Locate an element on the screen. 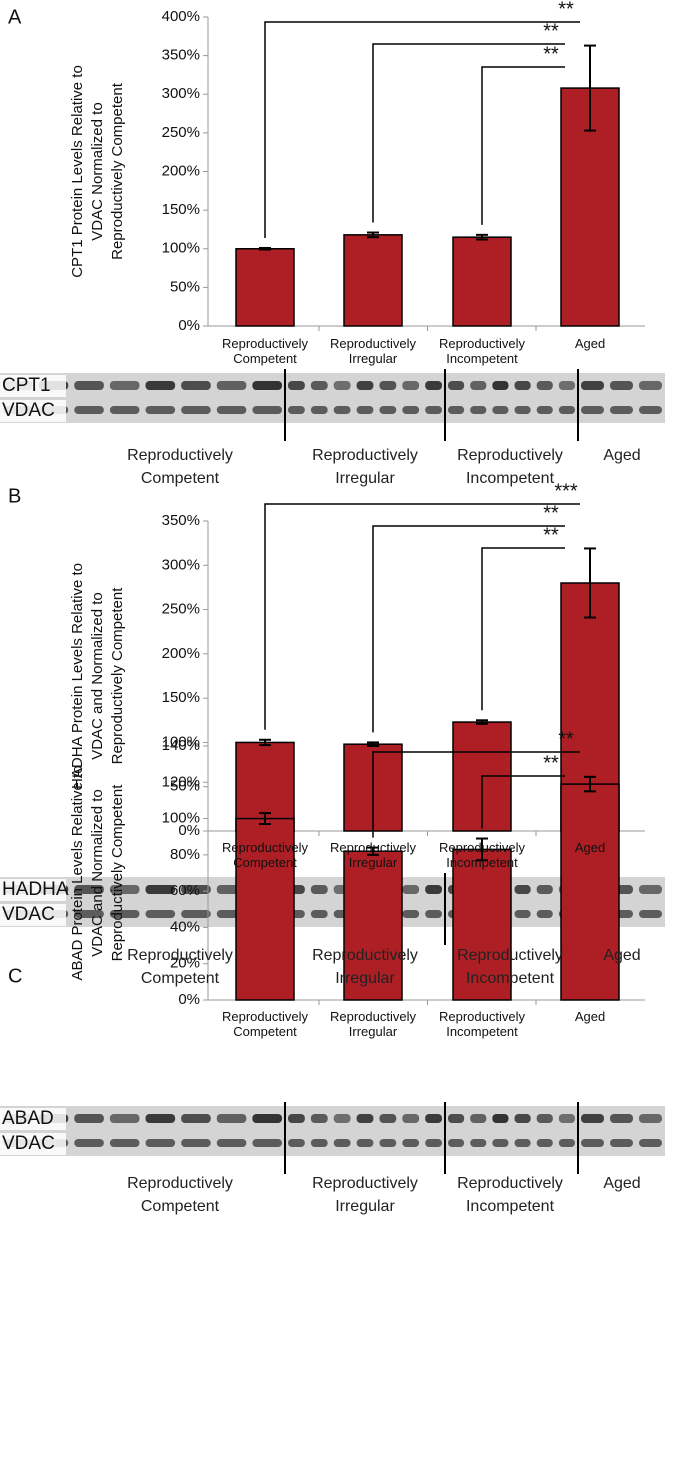  y-axis-label: Reproductively Competent is located at coordinates (117, 676).